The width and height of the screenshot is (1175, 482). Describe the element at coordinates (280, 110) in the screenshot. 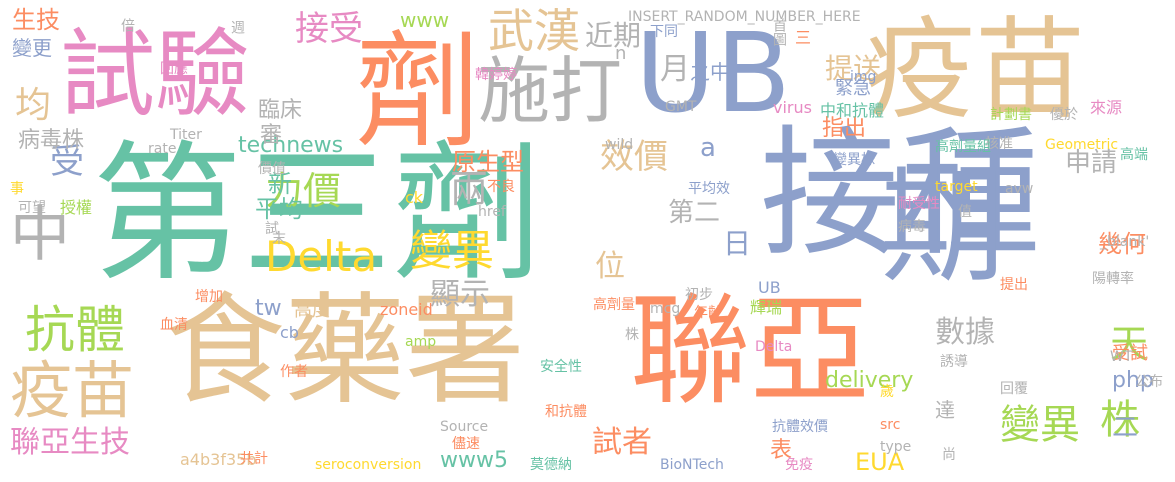

I see `cloud-word: 臨床` at that location.